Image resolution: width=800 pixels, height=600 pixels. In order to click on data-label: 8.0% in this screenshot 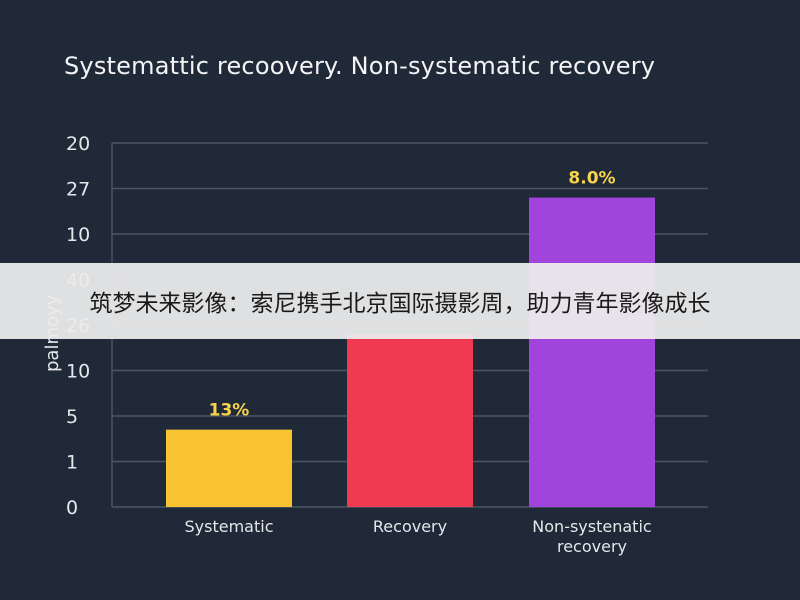, I will do `click(591, 179)`.